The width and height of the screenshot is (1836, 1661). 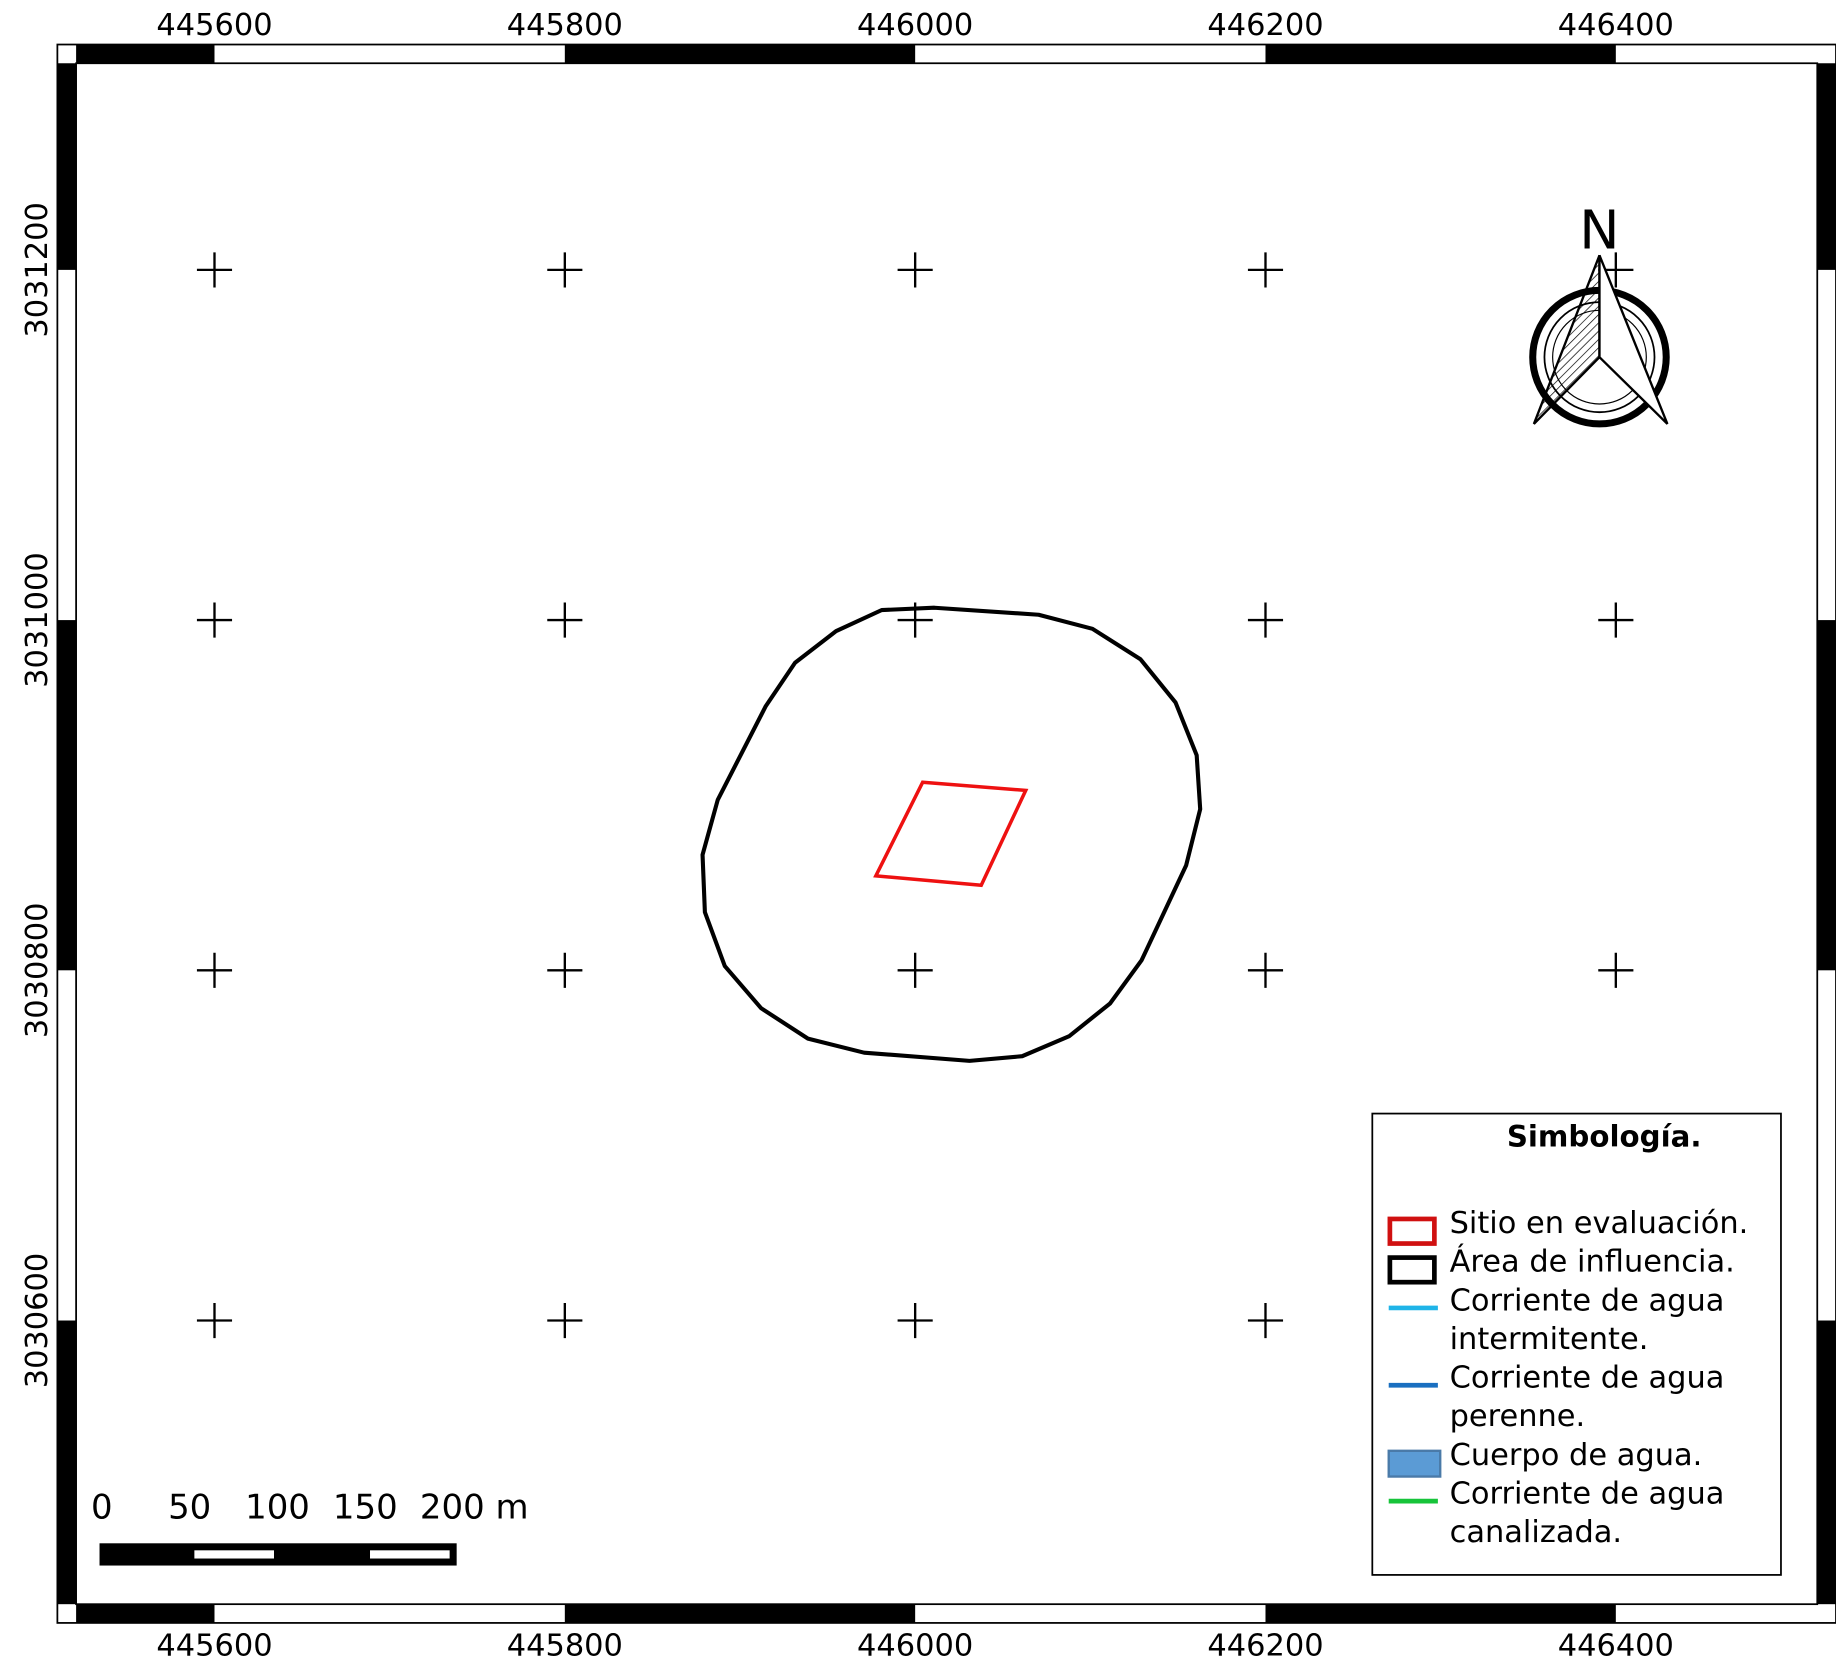 I want to click on legend-label: intermitente., so click(x=1549, y=1339).